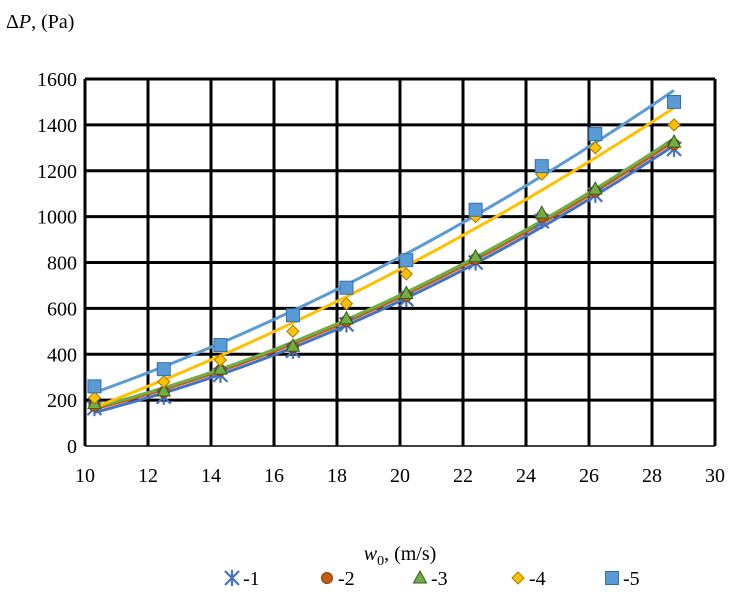 This screenshot has height=599, width=734. Describe the element at coordinates (528, 579) in the screenshot. I see `legend-item: -4` at that location.